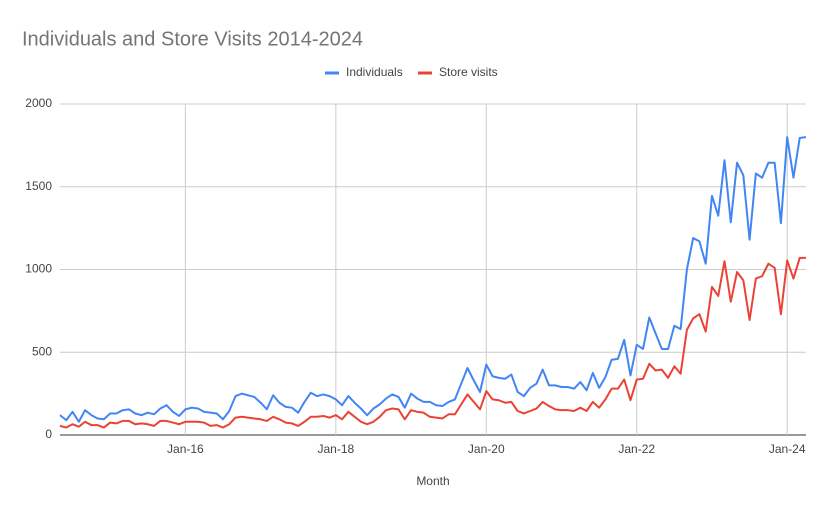 The image size is (832, 519). Describe the element at coordinates (38, 103) in the screenshot. I see `y-tick-label: 2000` at that location.